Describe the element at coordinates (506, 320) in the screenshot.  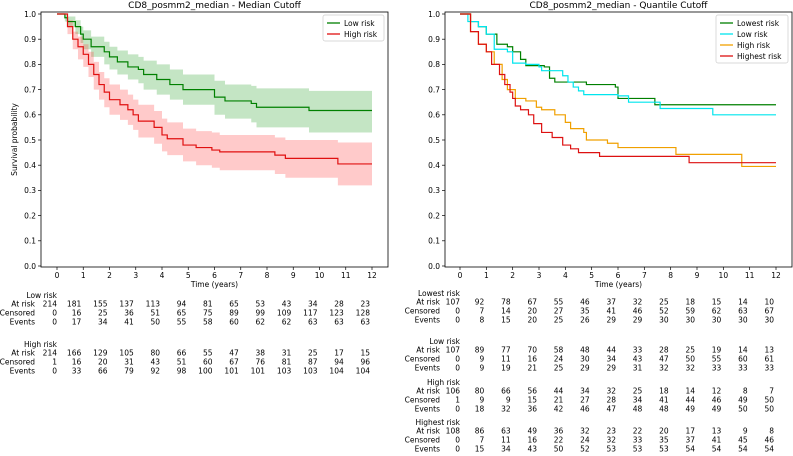
I see `risk-cell-events: 15` at that location.